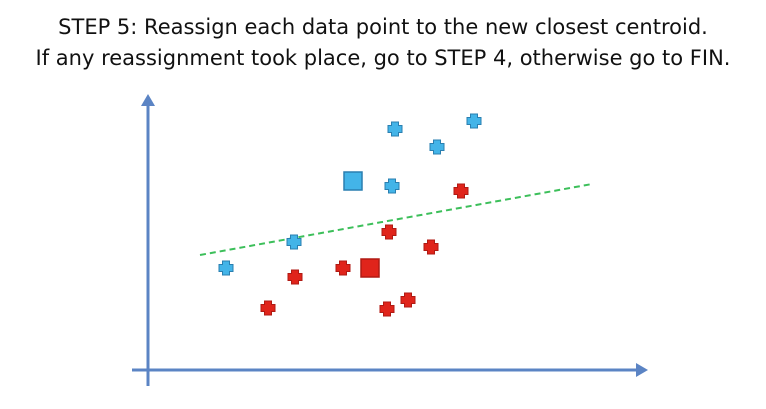 The width and height of the screenshot is (766, 409). What do you see at coordinates (642, 370) in the screenshot?
I see `x-axis-arrow-icon` at bounding box center [642, 370].